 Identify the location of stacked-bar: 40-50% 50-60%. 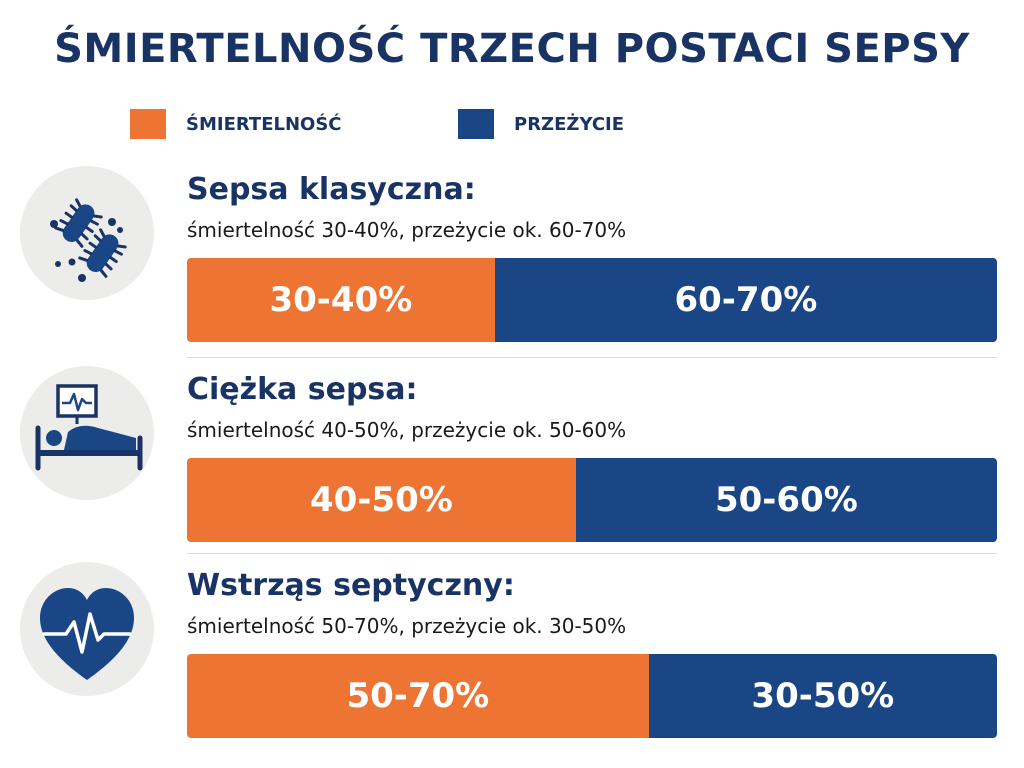
(592, 500).